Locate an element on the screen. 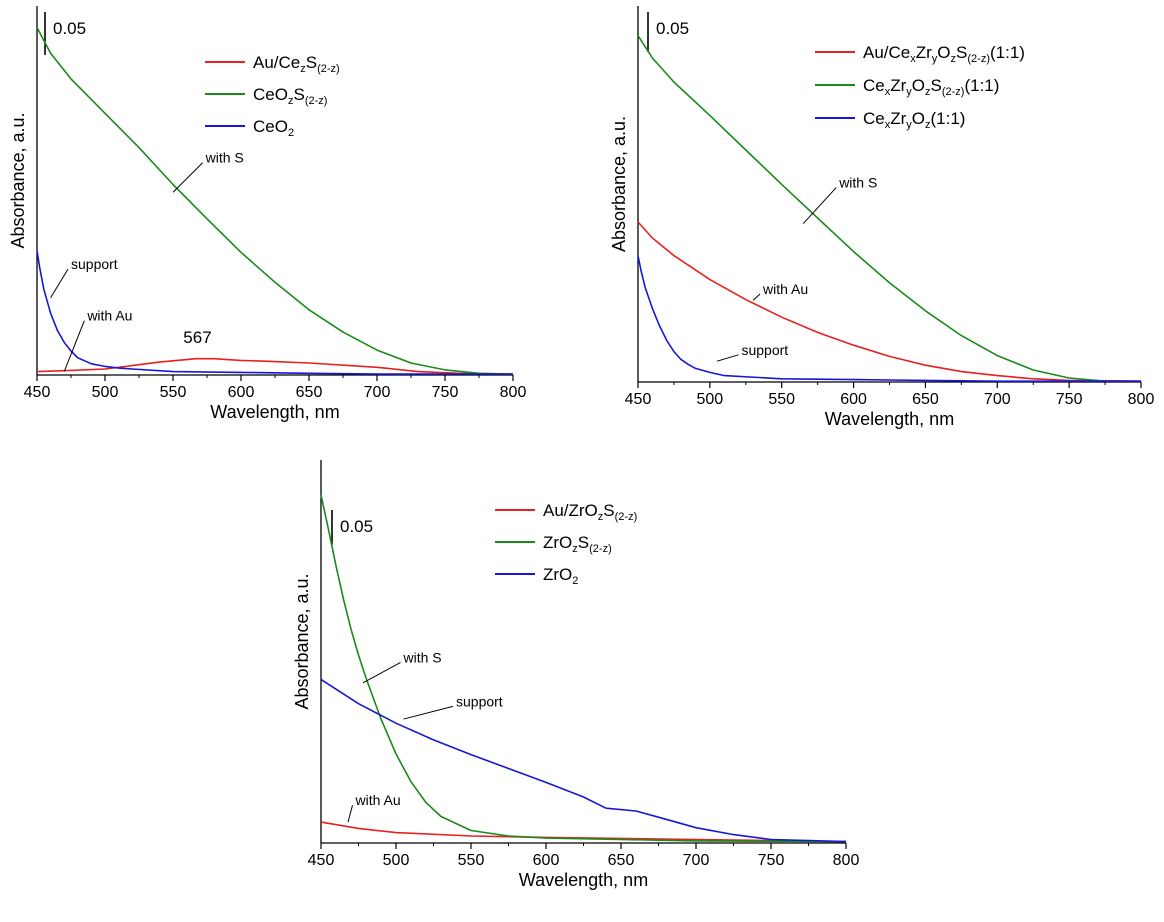 This screenshot has height=922, width=1164. legend-entry-2: ZrOzS(2-z) is located at coordinates (577, 544).